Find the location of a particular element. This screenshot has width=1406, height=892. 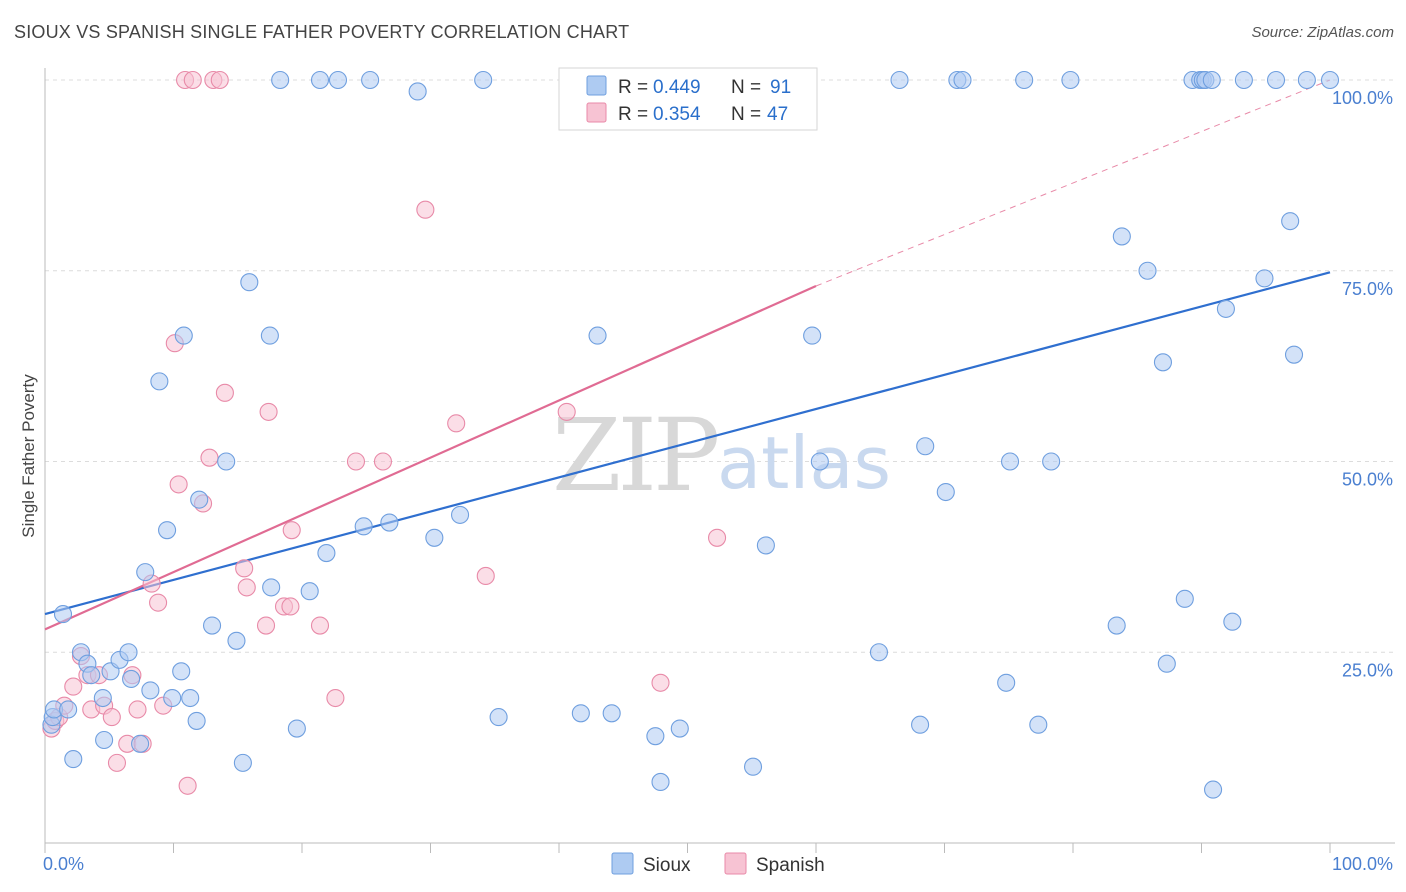

y-tick-label: 50.0% is located at coordinates (1367, 480).